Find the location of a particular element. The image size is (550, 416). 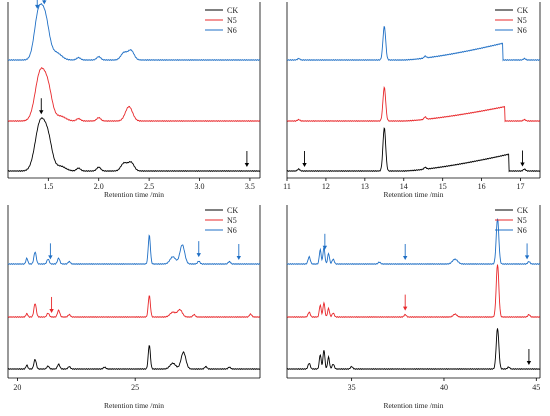

x-tick-label: 45 is located at coordinates (536, 387).